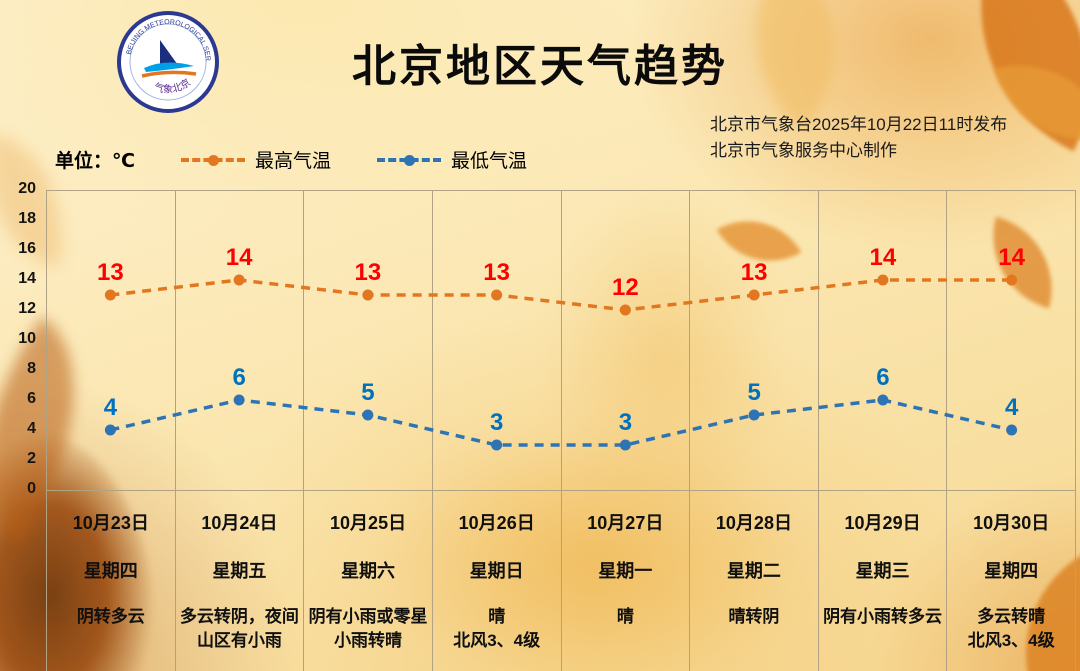  I want to click on y-axis-tick-label: 6, so click(31, 398).